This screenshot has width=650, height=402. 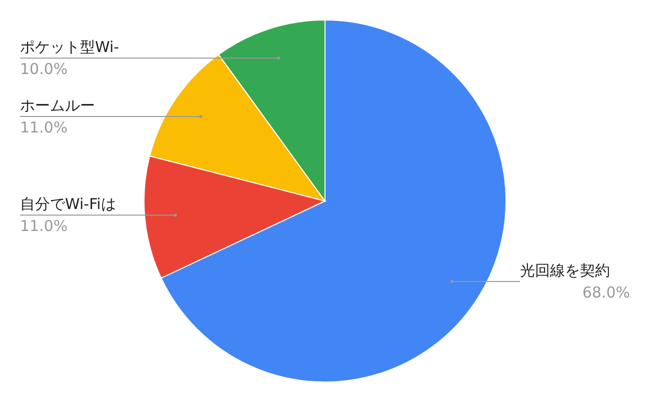 I want to click on data-label: 68.0%, so click(x=606, y=292).